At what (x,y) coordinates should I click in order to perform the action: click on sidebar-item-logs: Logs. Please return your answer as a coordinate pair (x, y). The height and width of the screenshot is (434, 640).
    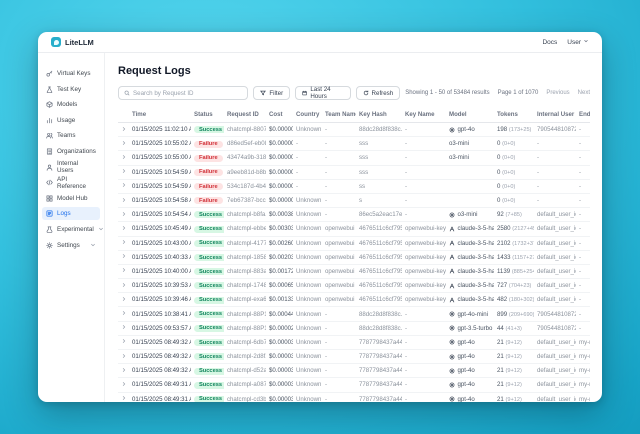
    Looking at the image, I should click on (71, 214).